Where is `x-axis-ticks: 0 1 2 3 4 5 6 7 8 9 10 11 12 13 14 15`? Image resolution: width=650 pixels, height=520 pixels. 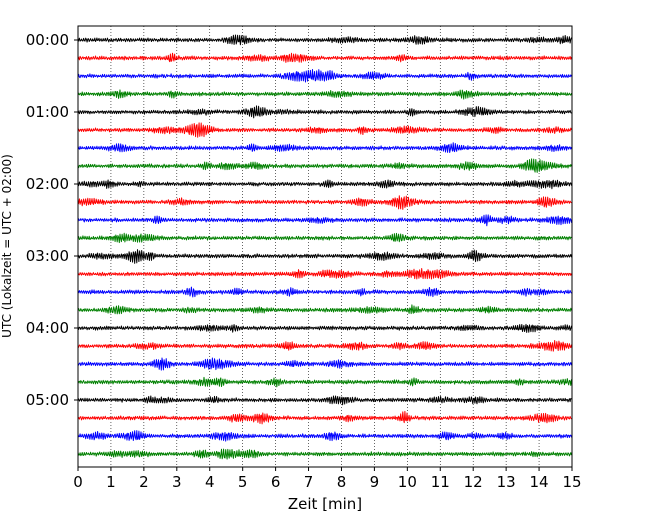 x-axis-ticks: 0 1 2 3 4 5 6 7 8 9 10 11 12 13 14 15 is located at coordinates (327, 479).